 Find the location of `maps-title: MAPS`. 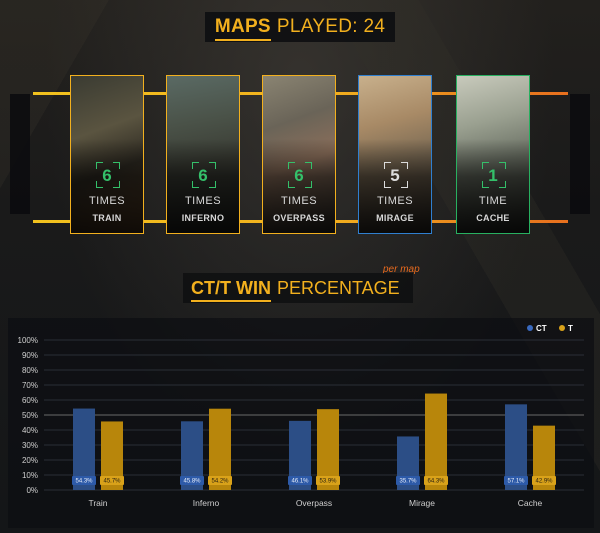

maps-title: MAPS is located at coordinates (243, 28).